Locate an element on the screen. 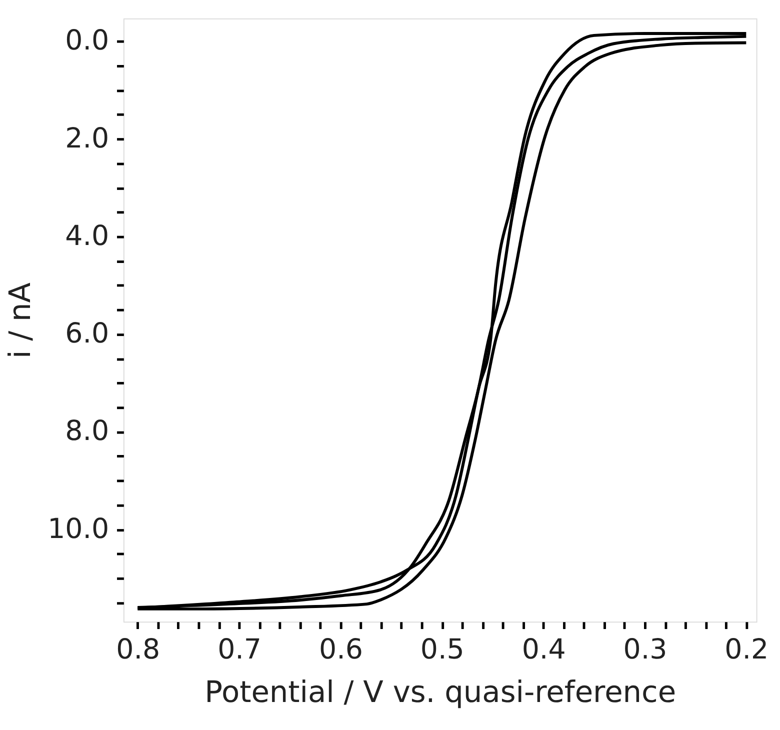 This screenshot has width=780, height=730. x-tick-label: 0.7 is located at coordinates (240, 649).